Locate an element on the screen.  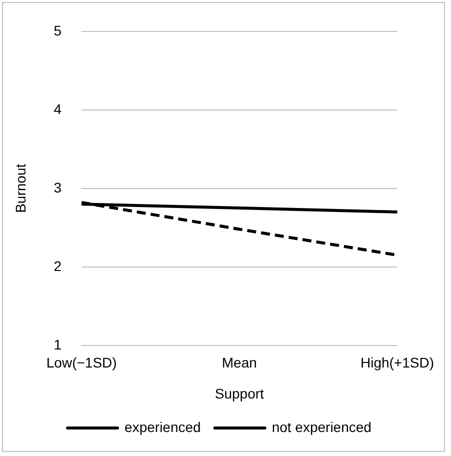
x-tick-label: Low(−1SD) is located at coordinates (81, 362).